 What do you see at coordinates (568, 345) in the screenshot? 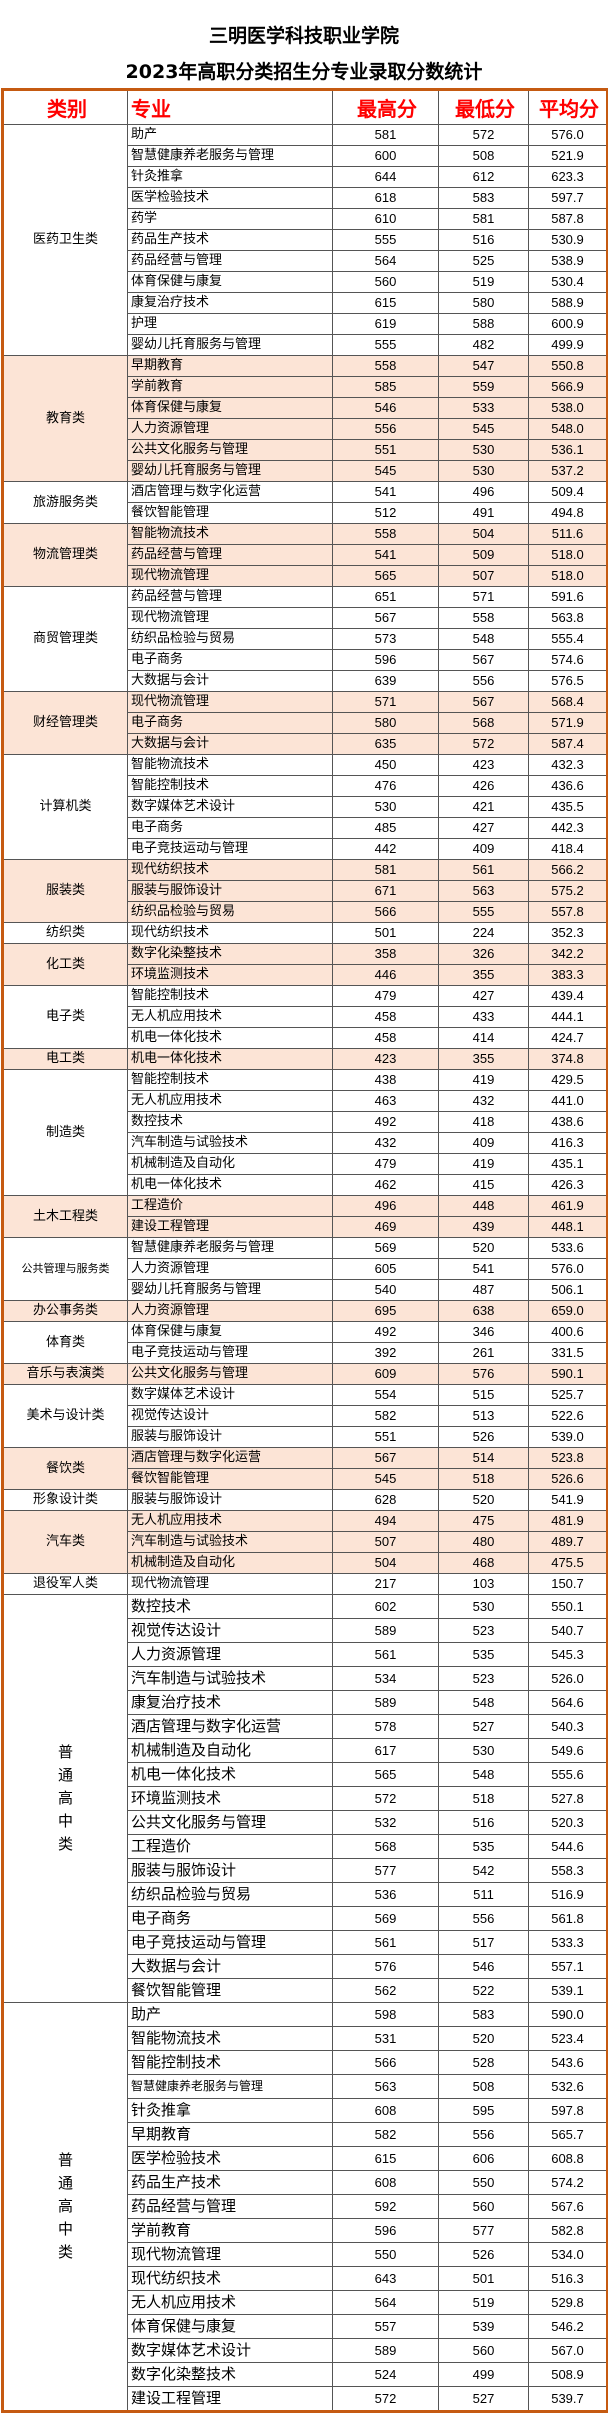
I see `avg-score-cell: 499.9` at bounding box center [568, 345].